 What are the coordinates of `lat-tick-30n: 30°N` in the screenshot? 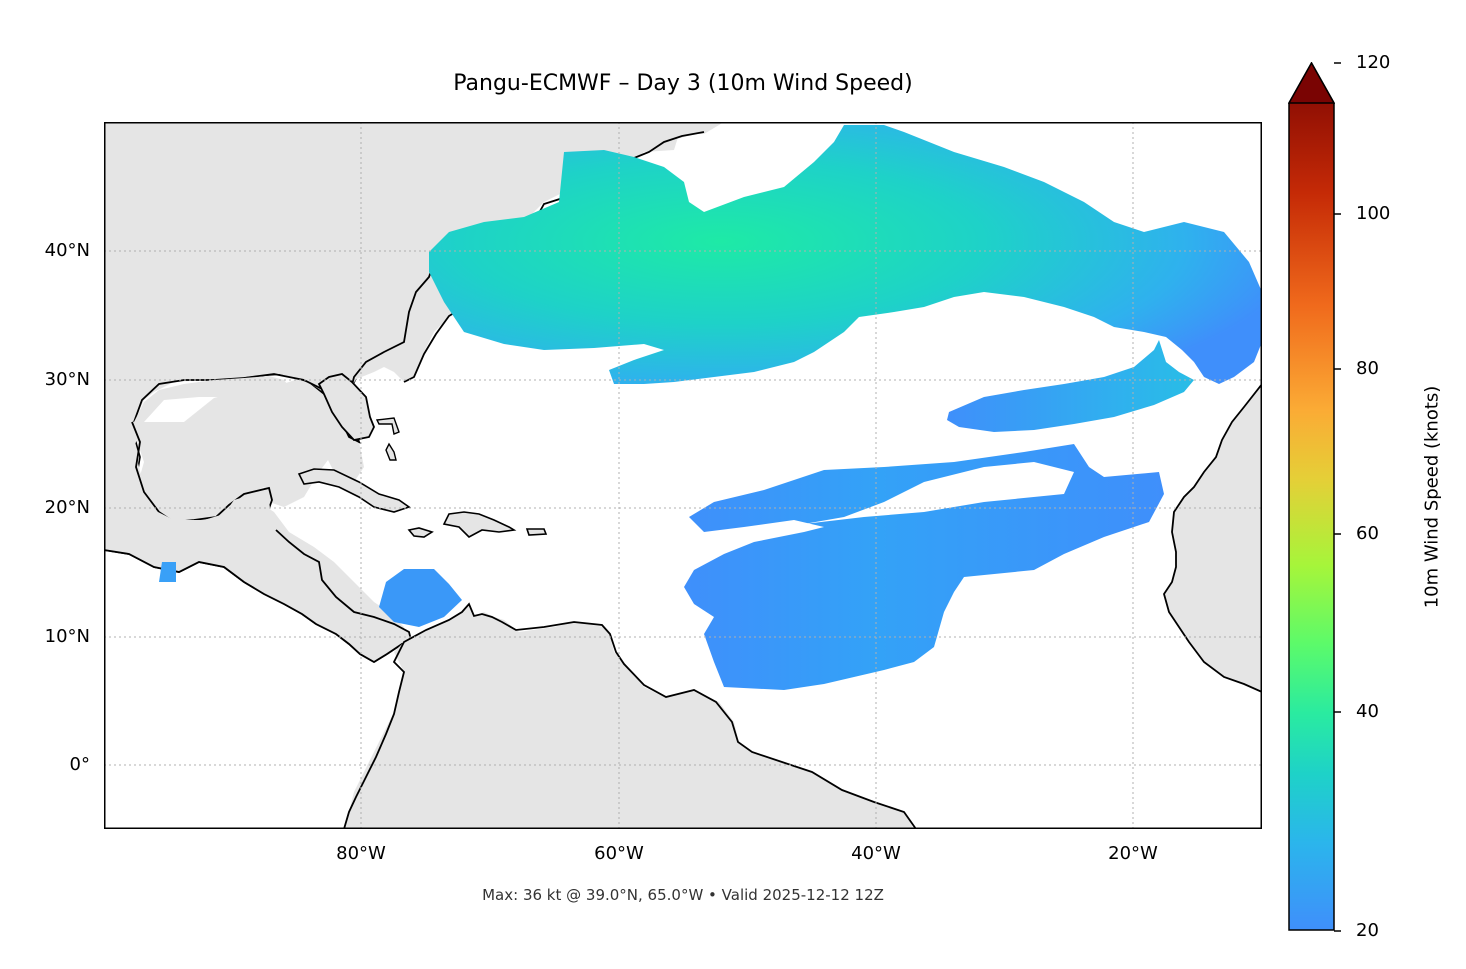 It's located at (67, 379).